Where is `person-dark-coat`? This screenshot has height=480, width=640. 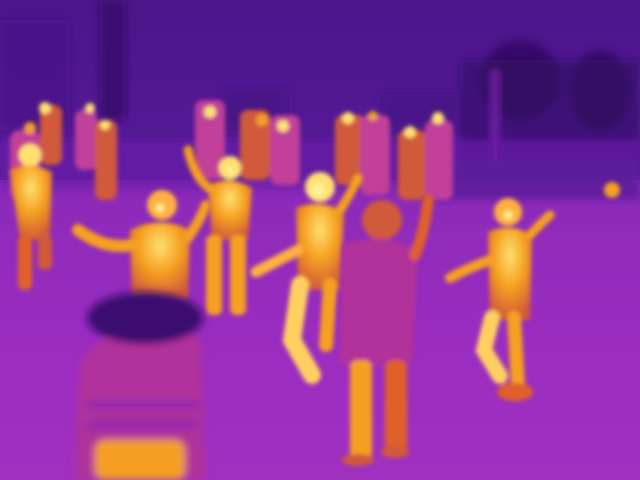 person-dark-coat is located at coordinates (387, 330).